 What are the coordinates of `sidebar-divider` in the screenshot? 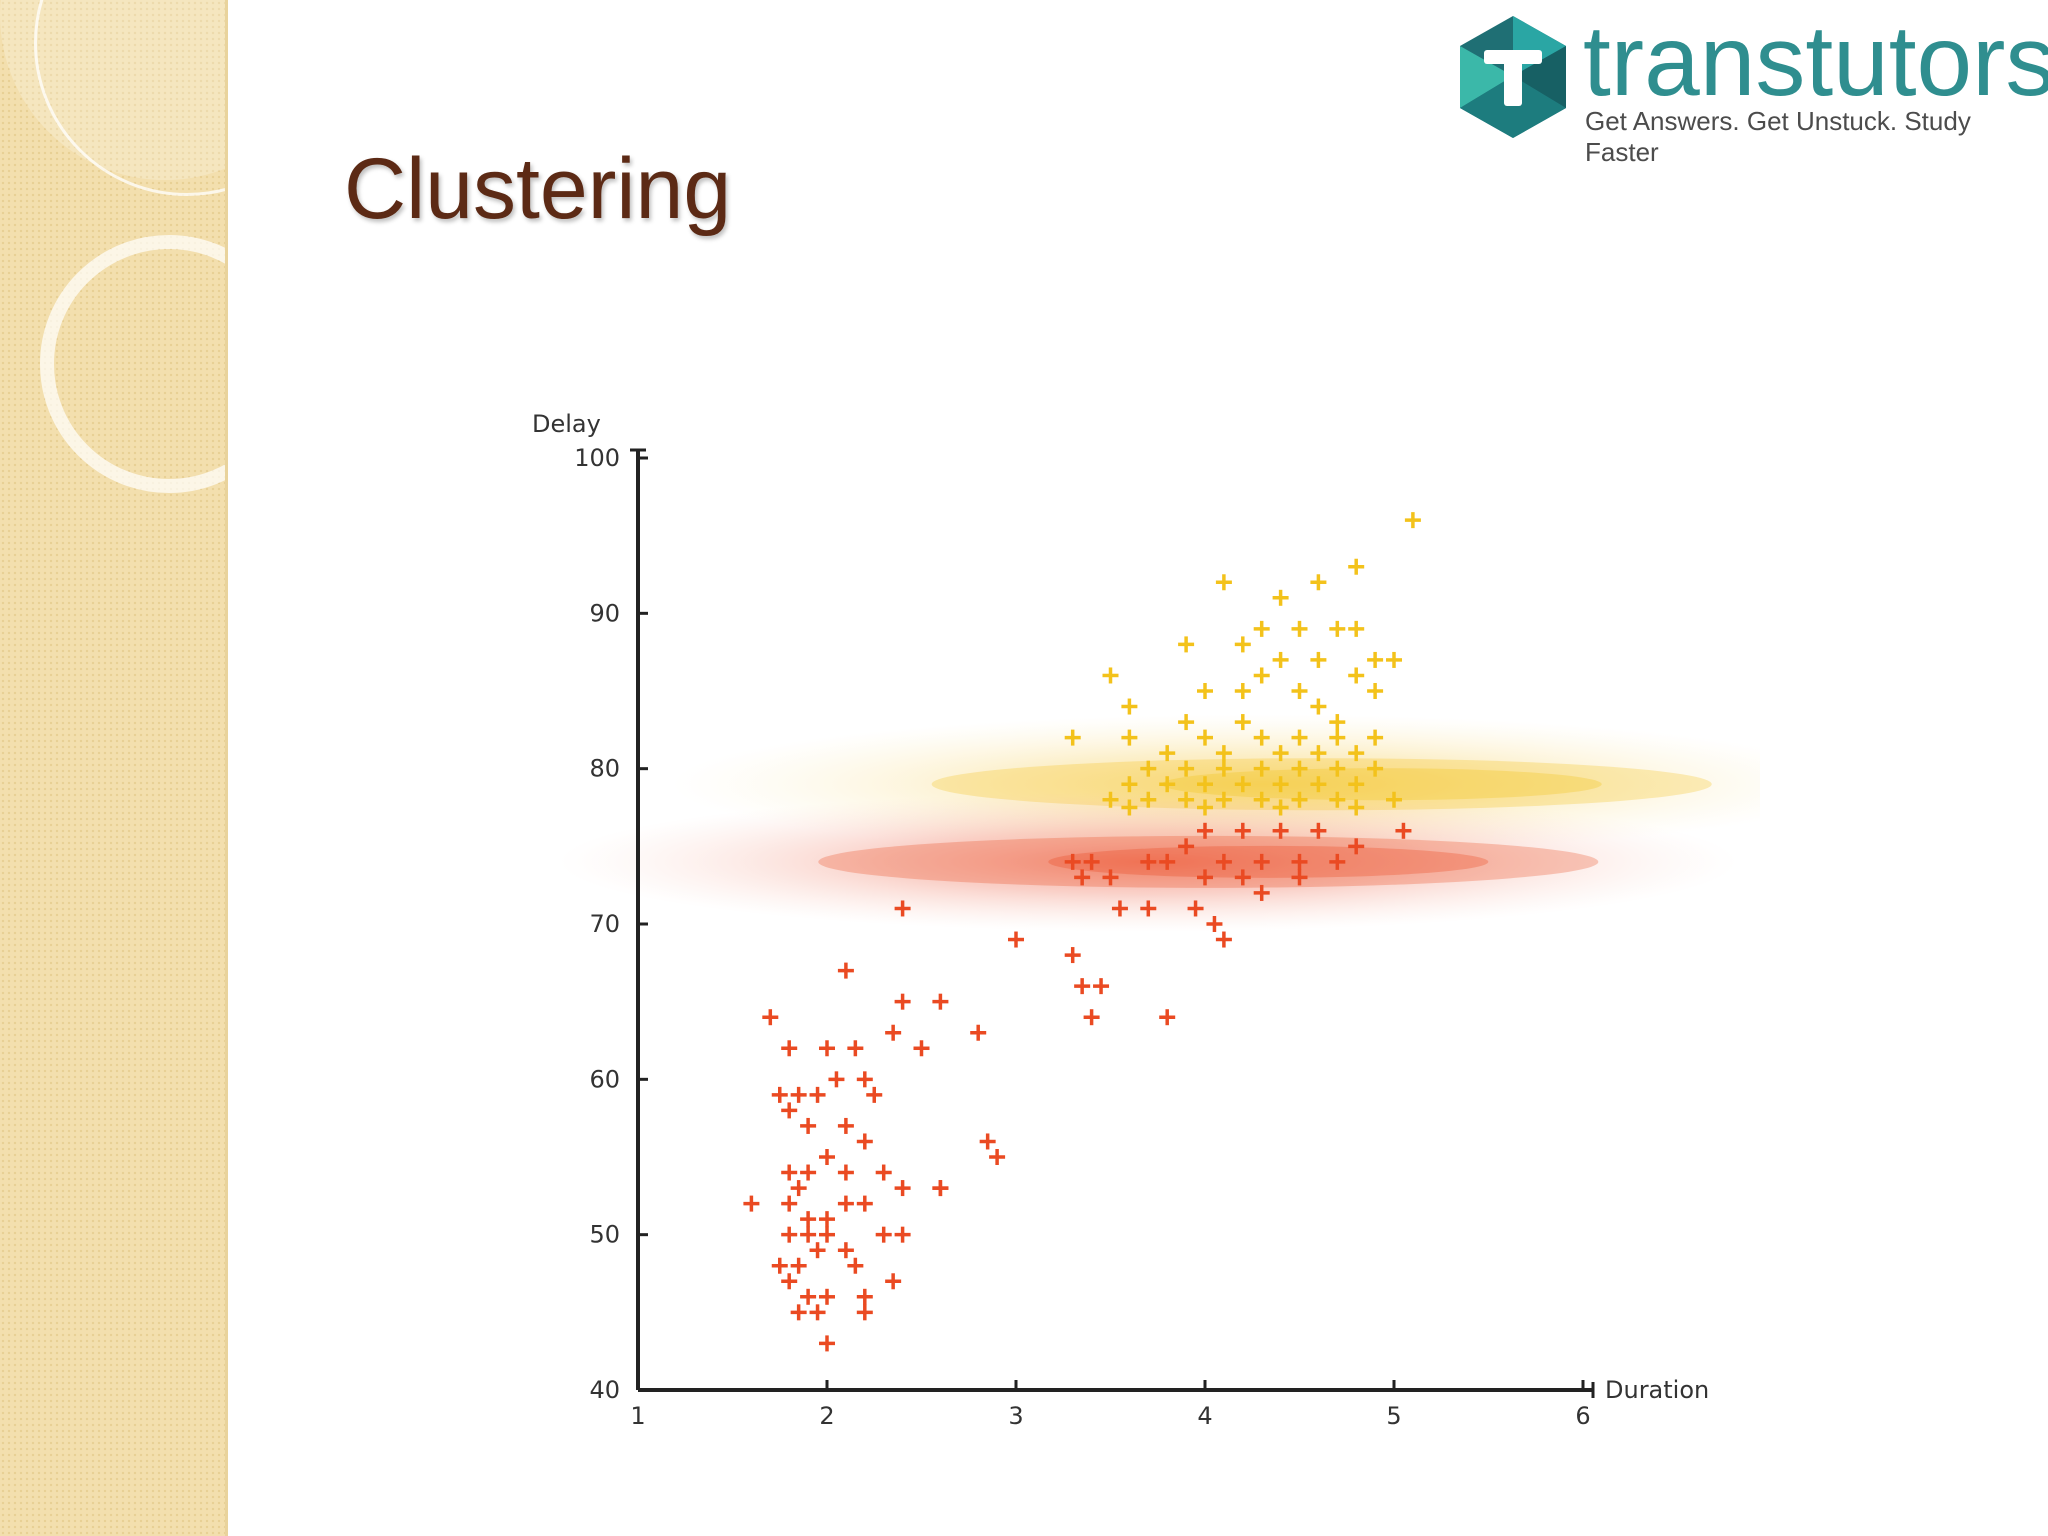 It's located at (226, 768).